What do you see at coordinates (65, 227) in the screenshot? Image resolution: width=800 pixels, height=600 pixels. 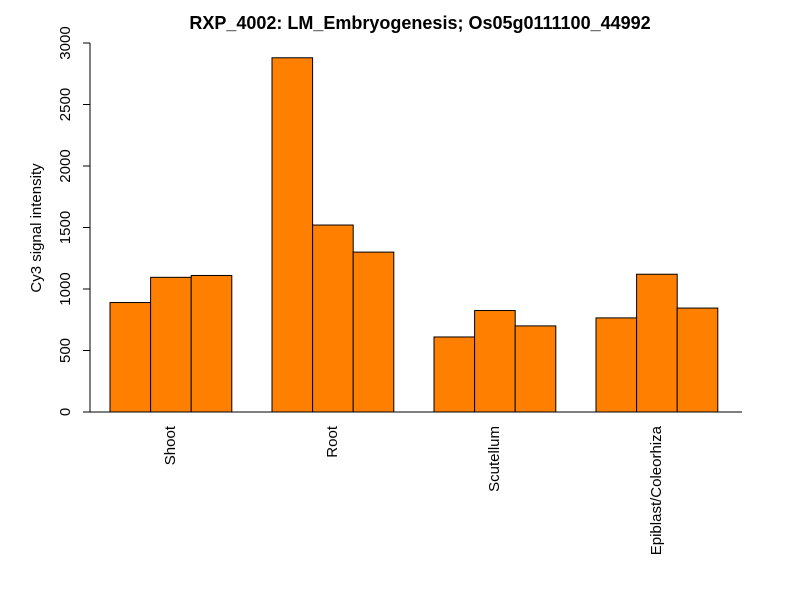 I see `y-tick-label: 1500` at bounding box center [65, 227].